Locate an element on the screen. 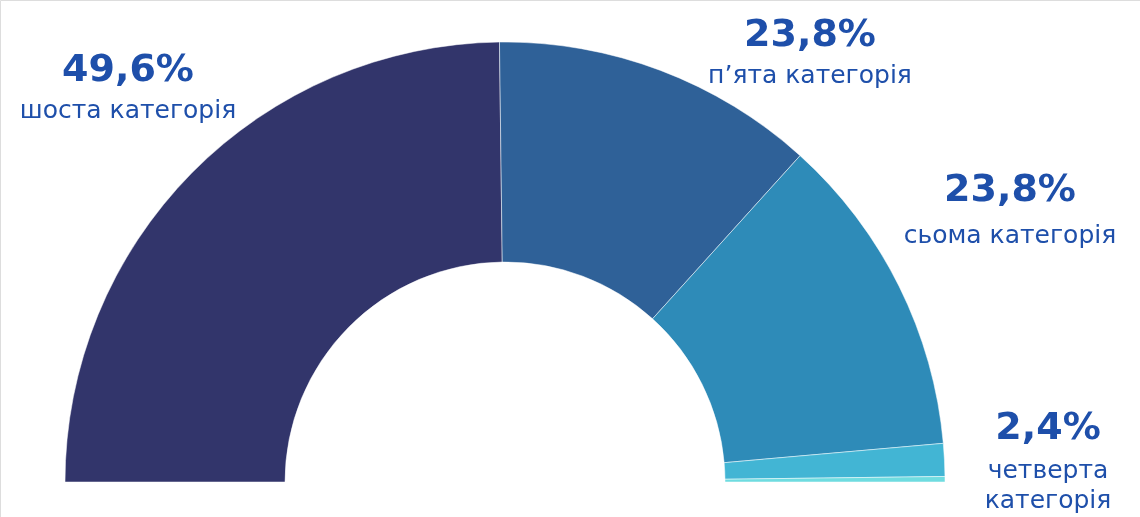 This screenshot has width=1140, height=517. slice-label: шоста категорія is located at coordinates (128, 109).